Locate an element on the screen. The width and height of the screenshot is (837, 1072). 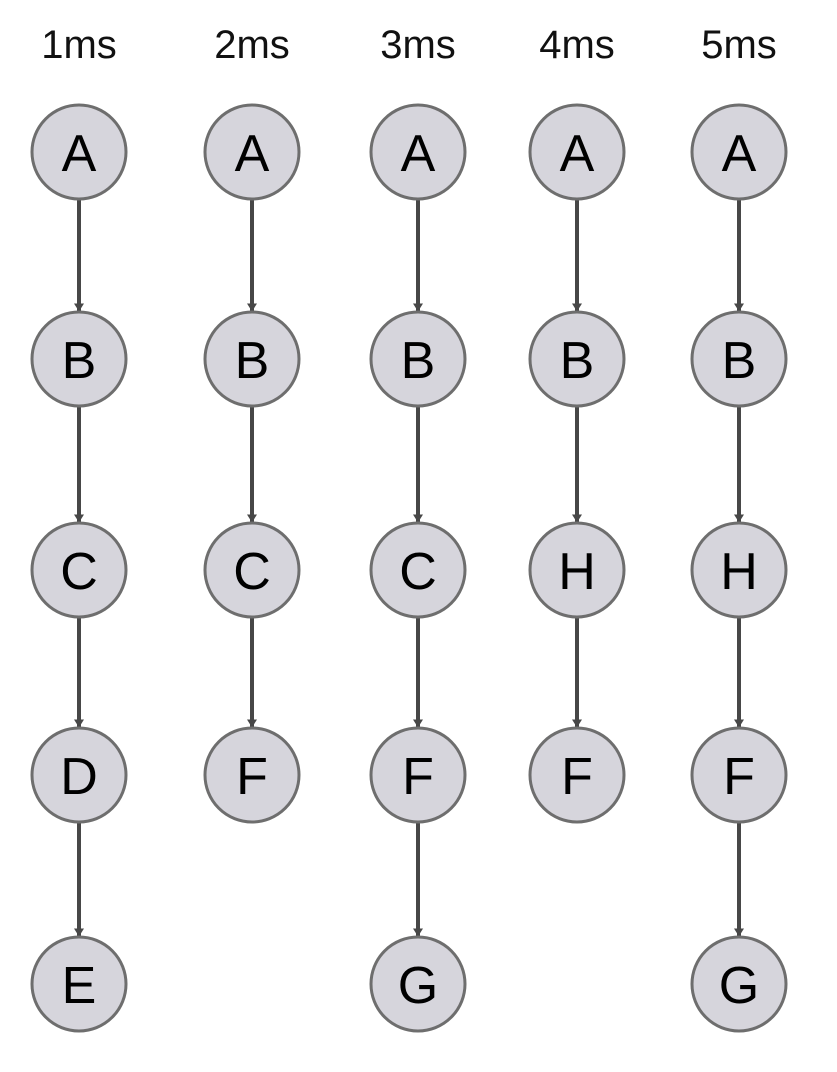
column-label-4ms: 4ms is located at coordinates (577, 45).